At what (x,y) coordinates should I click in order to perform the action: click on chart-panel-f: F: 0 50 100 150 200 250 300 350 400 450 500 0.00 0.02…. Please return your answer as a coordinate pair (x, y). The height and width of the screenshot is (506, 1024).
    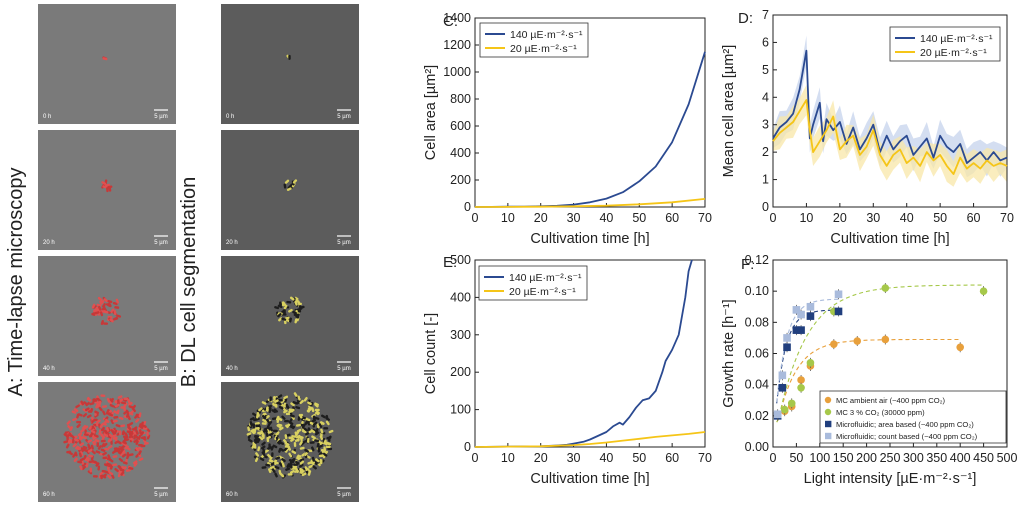
    Looking at the image, I should click on (869, 370).